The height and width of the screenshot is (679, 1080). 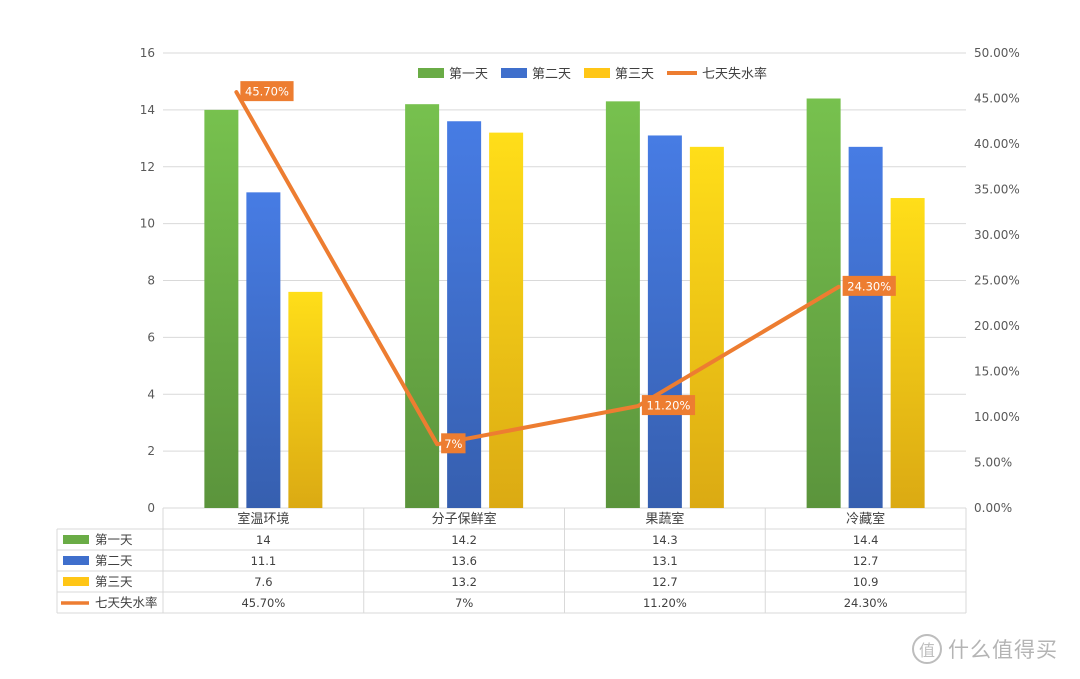 I want to click on bar-第一天-室温环境, so click(x=221, y=308).